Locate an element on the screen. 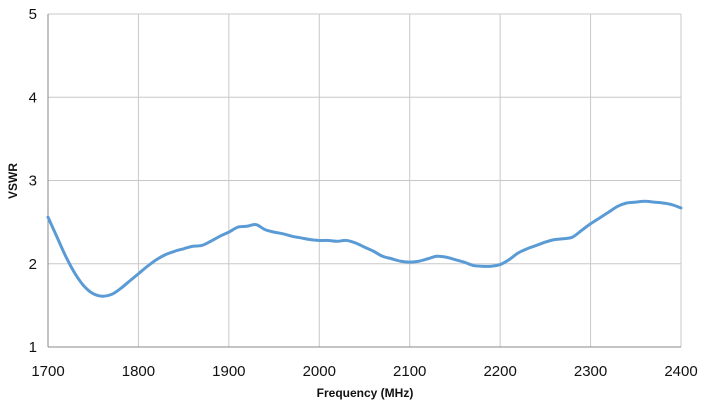  x-axis-title: Frequency (MHz) is located at coordinates (365, 393).